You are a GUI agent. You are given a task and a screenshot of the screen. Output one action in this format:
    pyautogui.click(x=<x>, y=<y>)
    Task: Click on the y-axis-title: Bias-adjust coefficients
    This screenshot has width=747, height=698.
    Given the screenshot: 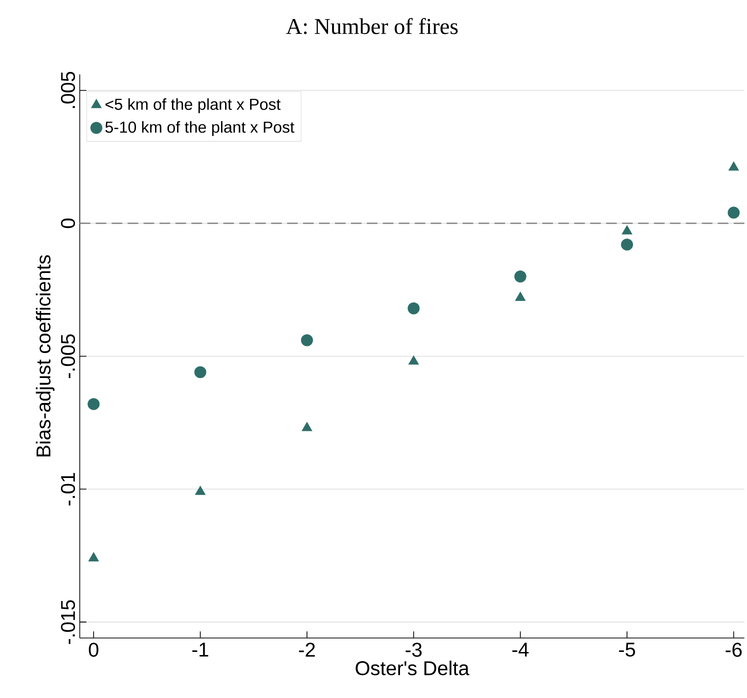 What is the action you would take?
    pyautogui.click(x=45, y=355)
    